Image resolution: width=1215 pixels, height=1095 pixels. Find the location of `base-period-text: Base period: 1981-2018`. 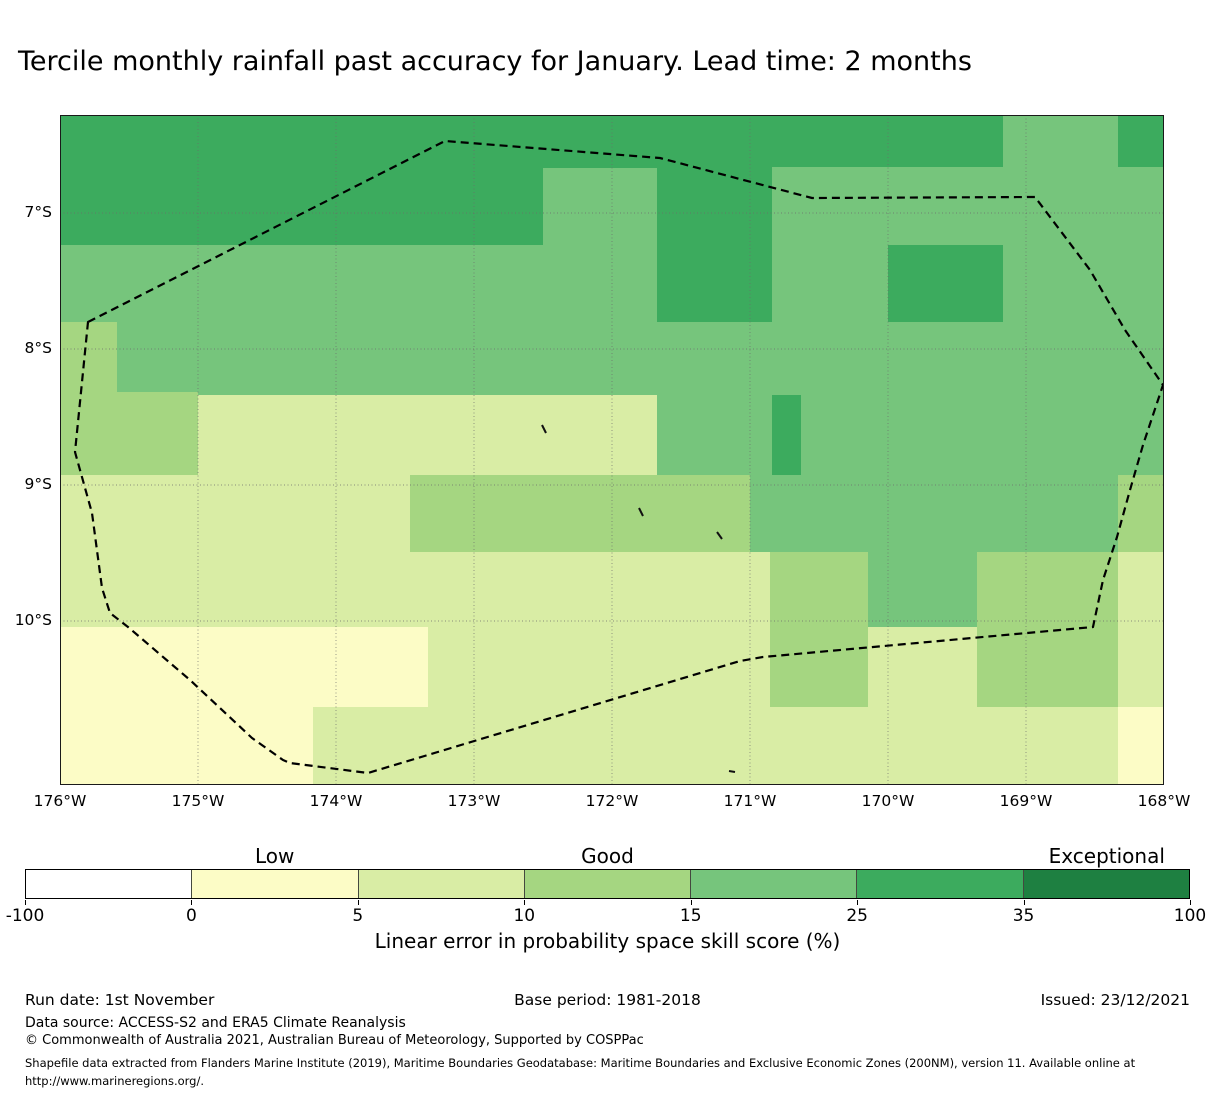

base-period-text: Base period: 1981-2018 is located at coordinates (607, 1000).